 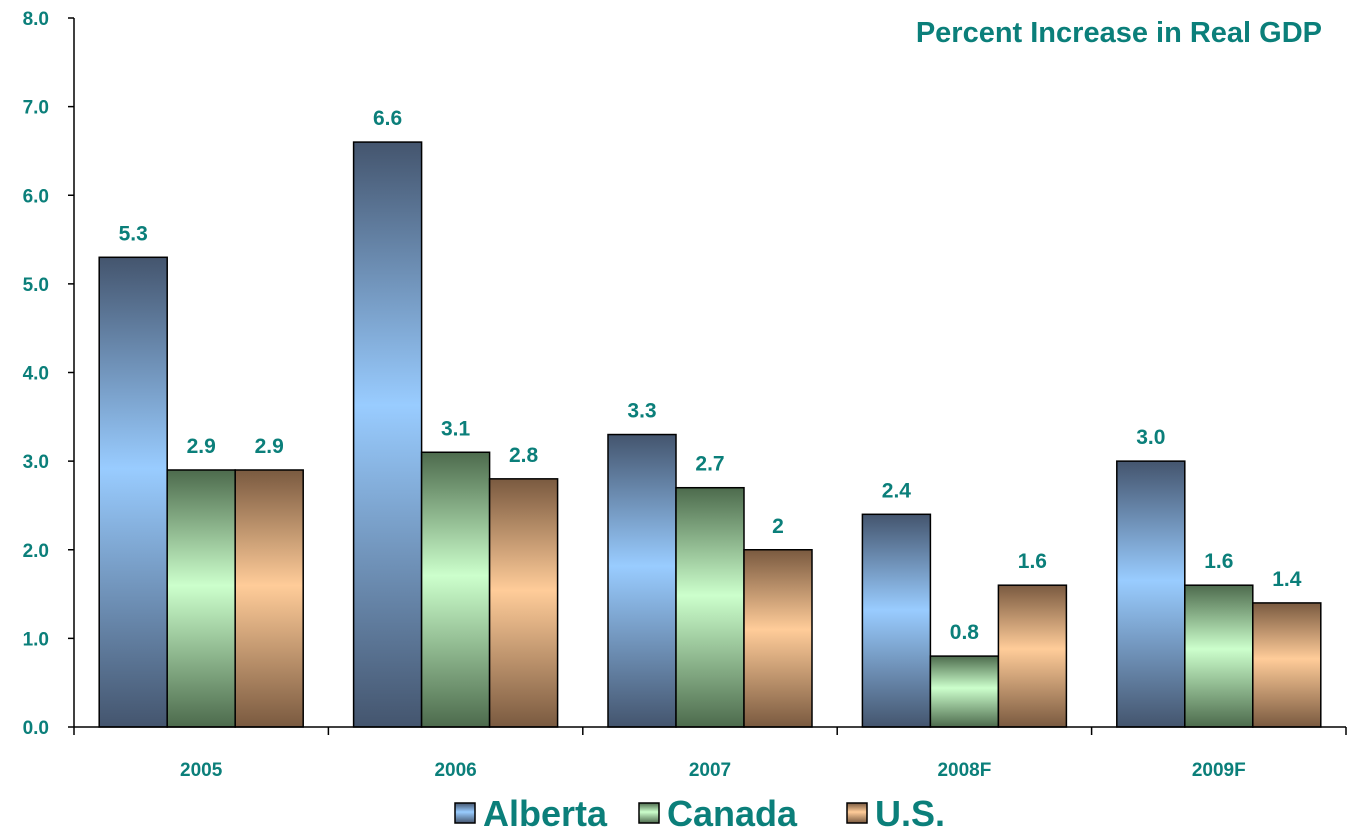 What do you see at coordinates (709, 464) in the screenshot?
I see `data-label: 2.7` at bounding box center [709, 464].